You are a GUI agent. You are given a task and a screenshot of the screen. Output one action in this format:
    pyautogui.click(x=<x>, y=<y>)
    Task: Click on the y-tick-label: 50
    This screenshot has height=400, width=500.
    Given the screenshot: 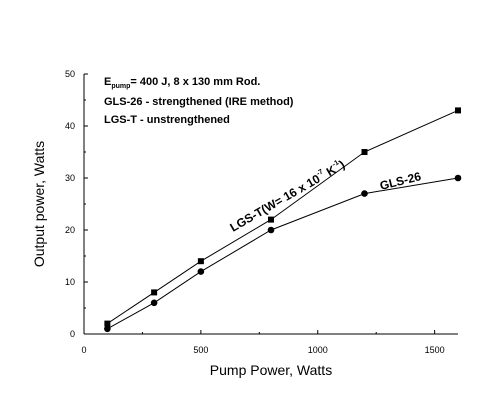 What is the action you would take?
    pyautogui.click(x=70, y=74)
    